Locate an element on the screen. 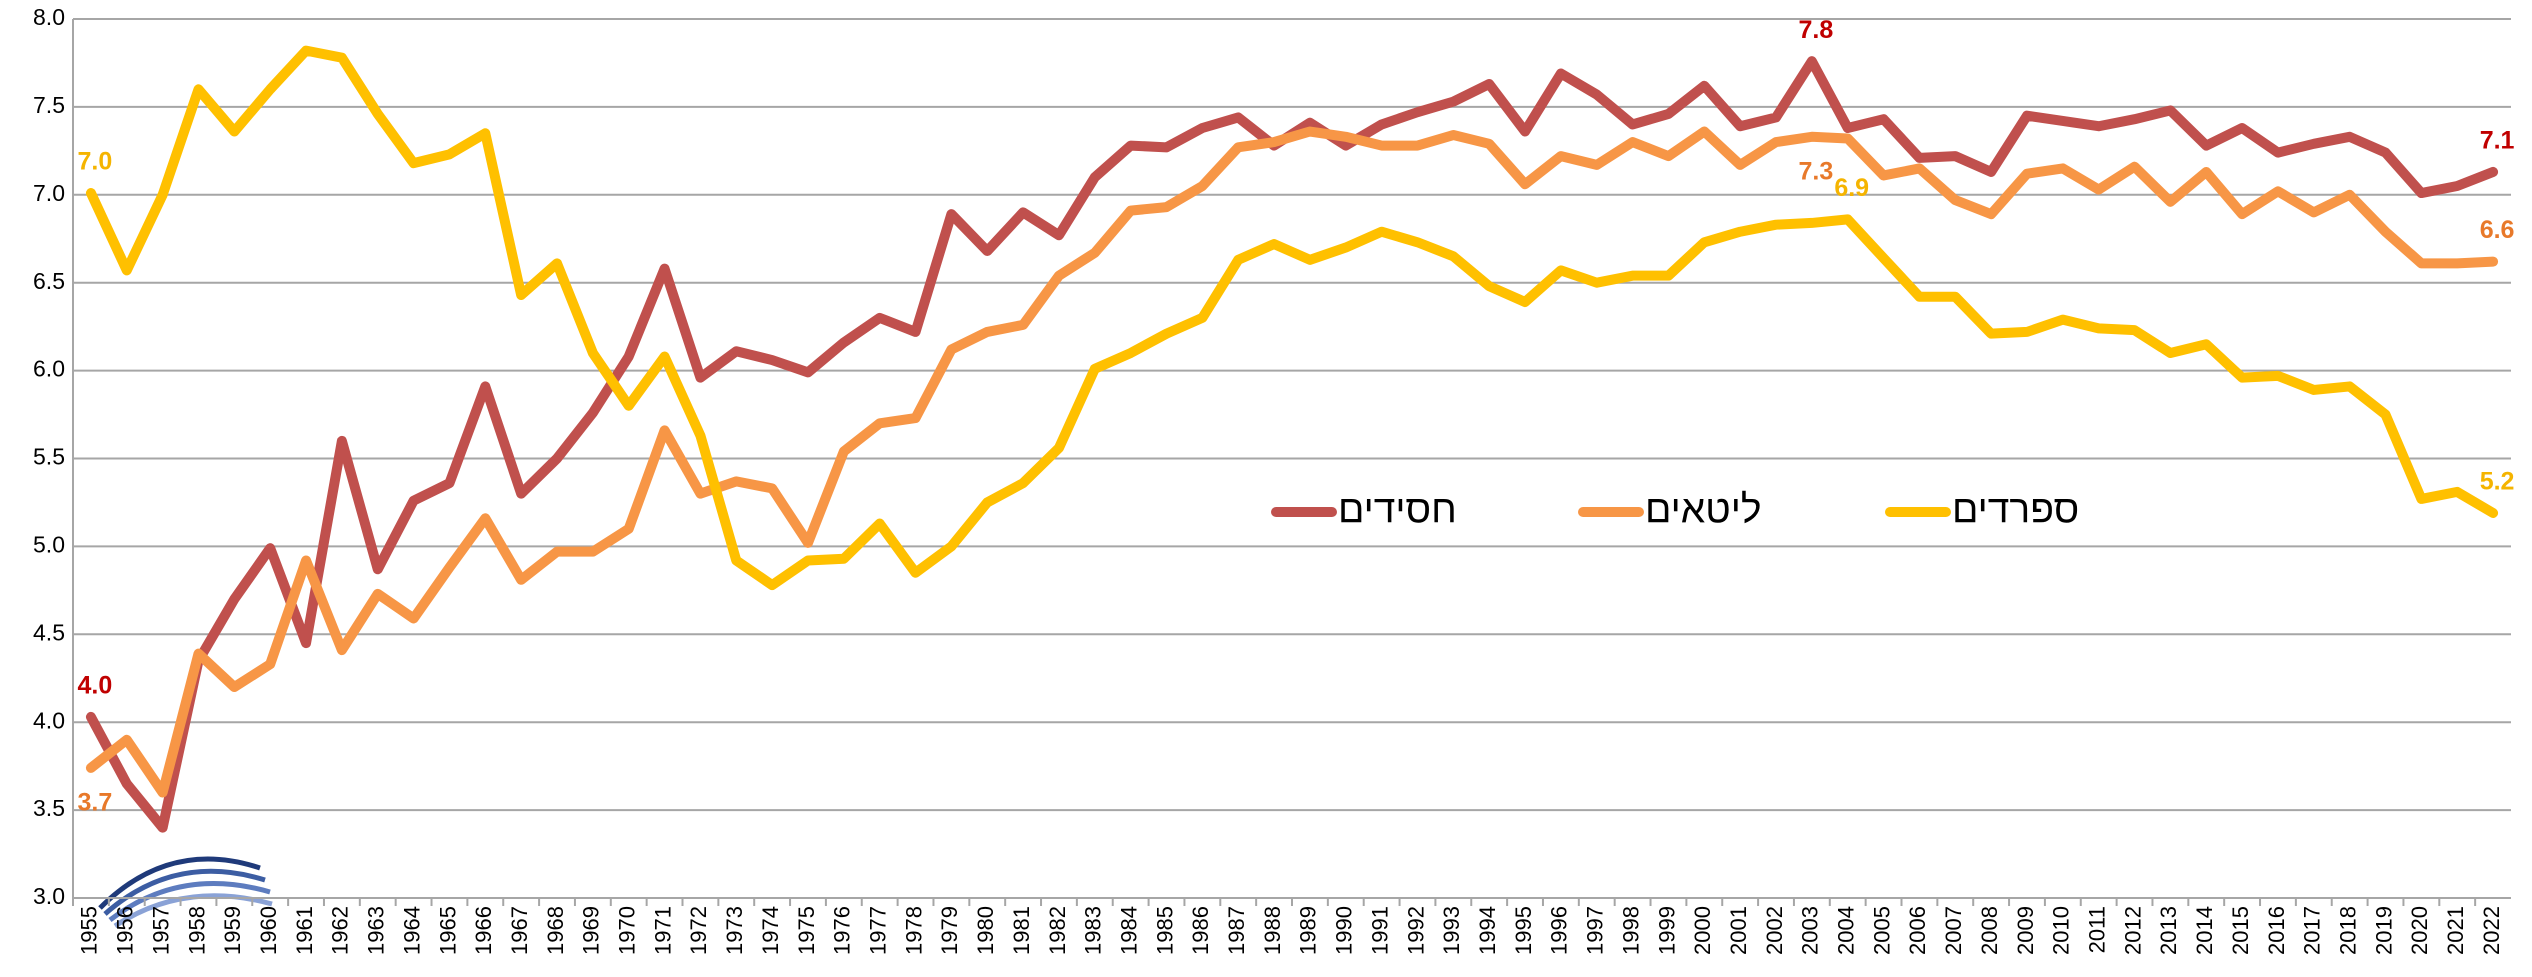  y-tick-label: 6.5 is located at coordinates (49, 281).